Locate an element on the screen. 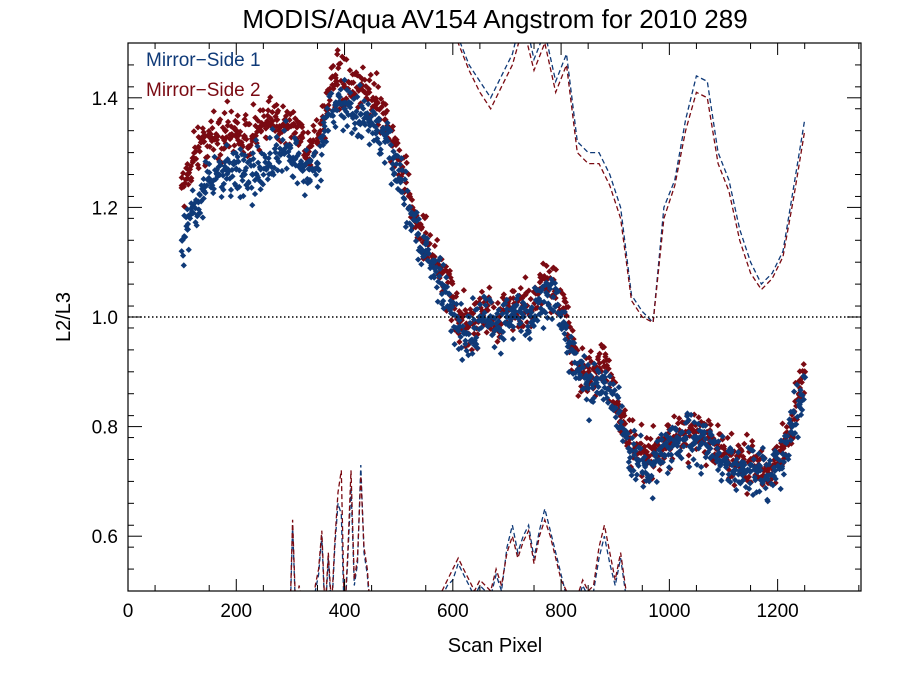 The height and width of the screenshot is (675, 900). x-tick-label: 1000 is located at coordinates (669, 611).